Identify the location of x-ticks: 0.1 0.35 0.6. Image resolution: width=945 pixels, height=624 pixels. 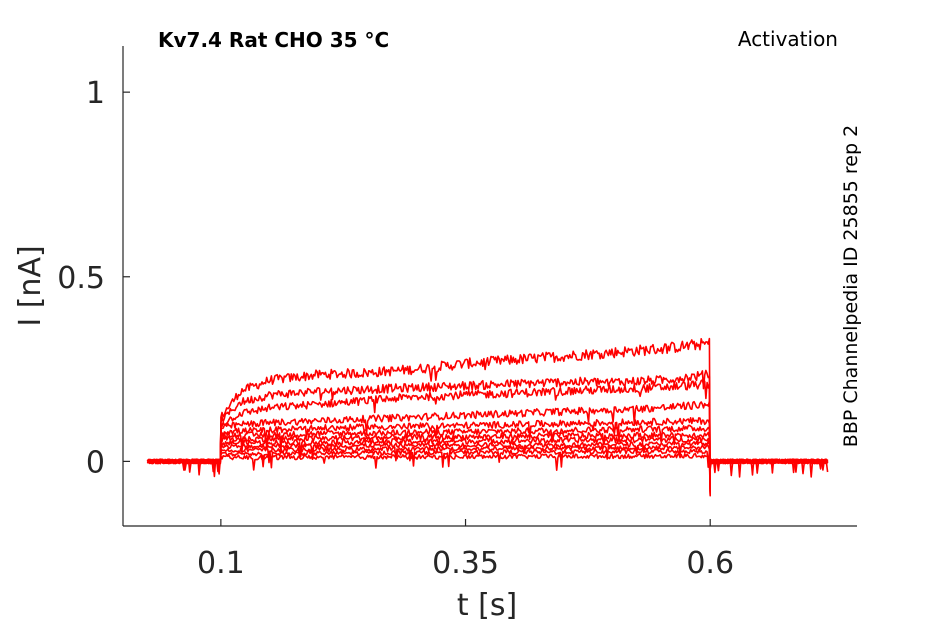
(465, 550).